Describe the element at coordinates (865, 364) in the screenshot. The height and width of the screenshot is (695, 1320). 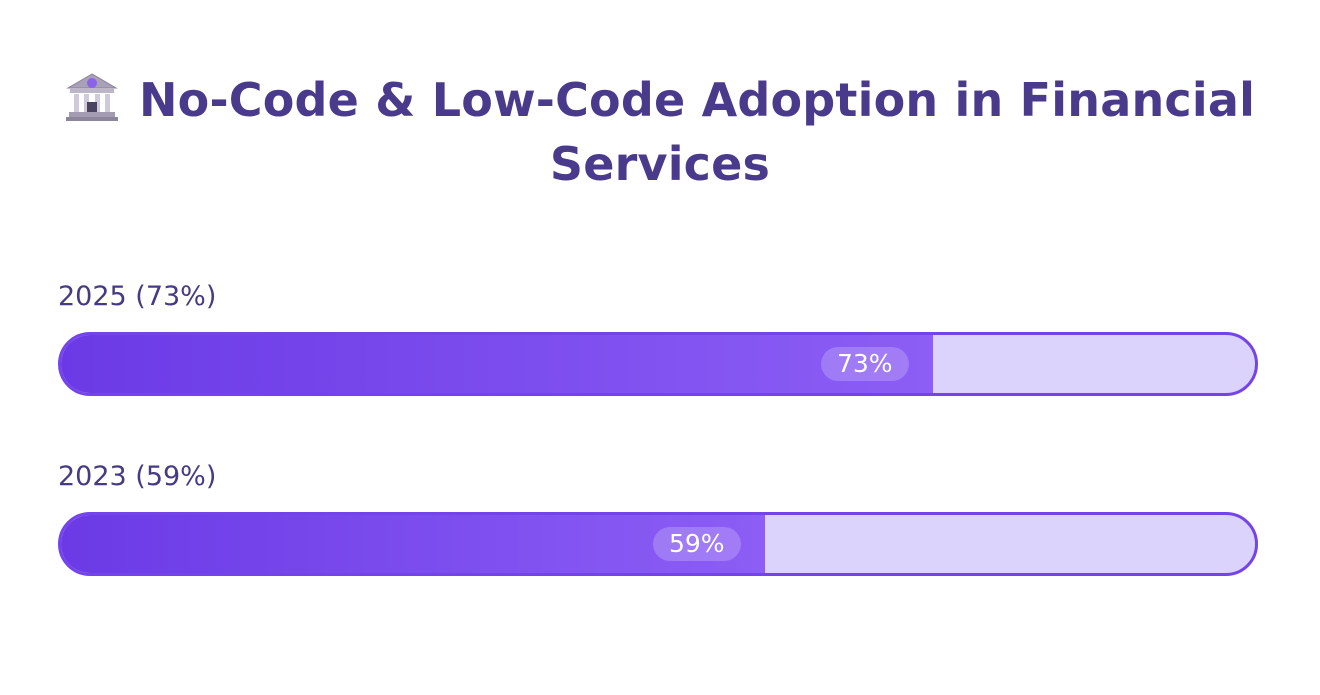
I see `bar-value-label: 73%` at that location.